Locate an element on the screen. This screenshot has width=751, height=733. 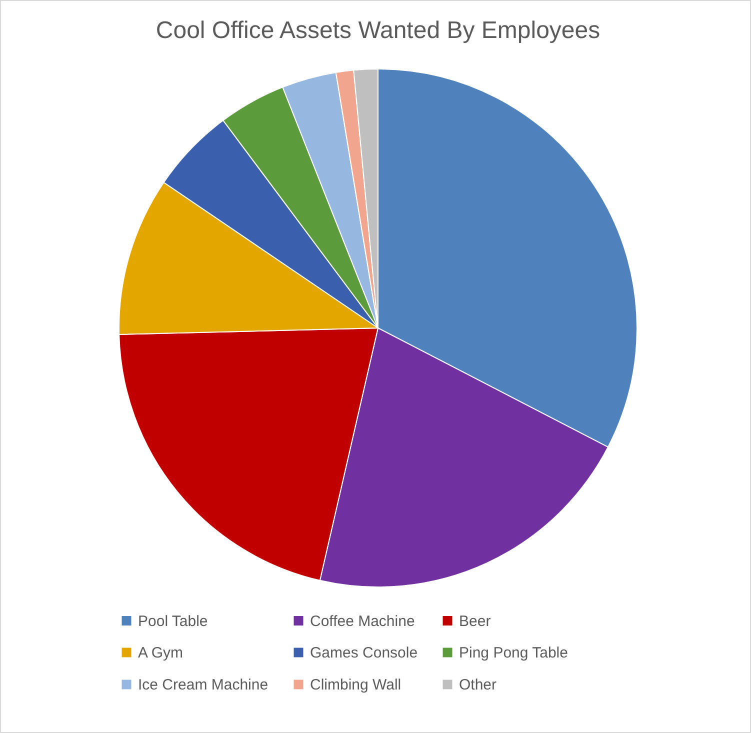
legend-label: Climbing Wall is located at coordinates (356, 685).